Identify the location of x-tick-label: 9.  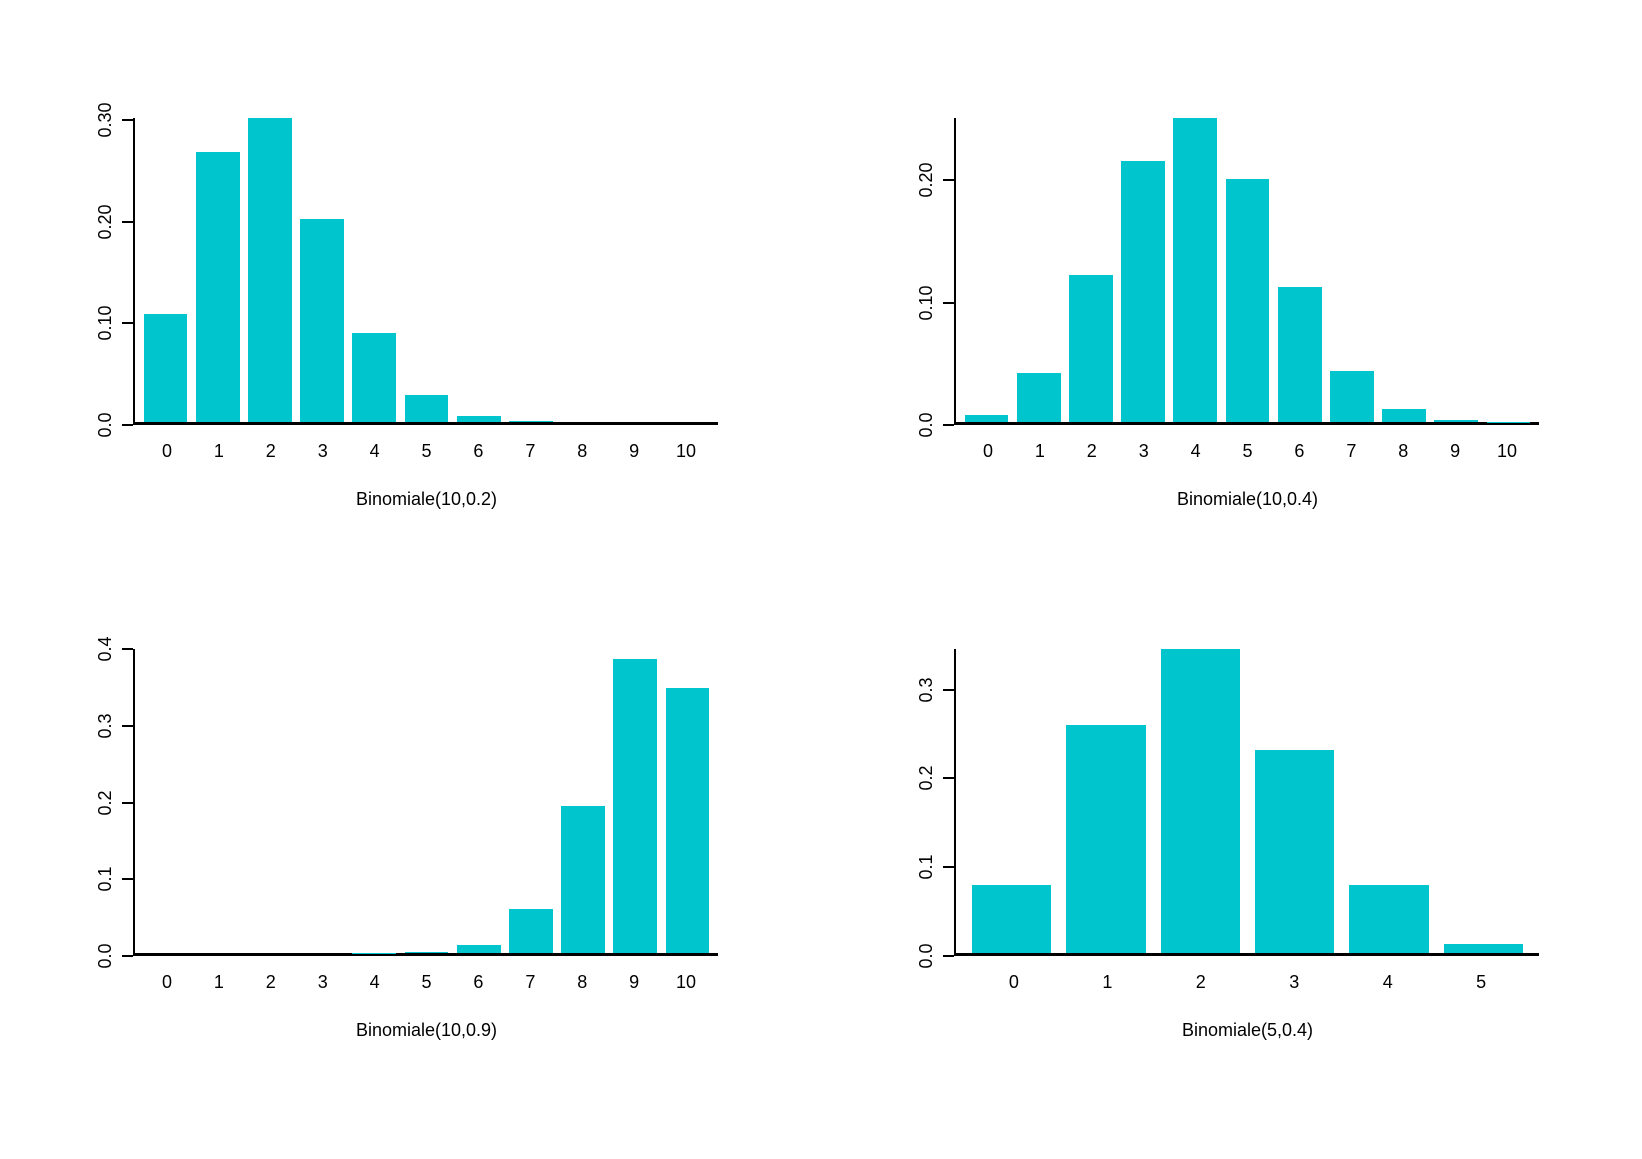
(634, 451).